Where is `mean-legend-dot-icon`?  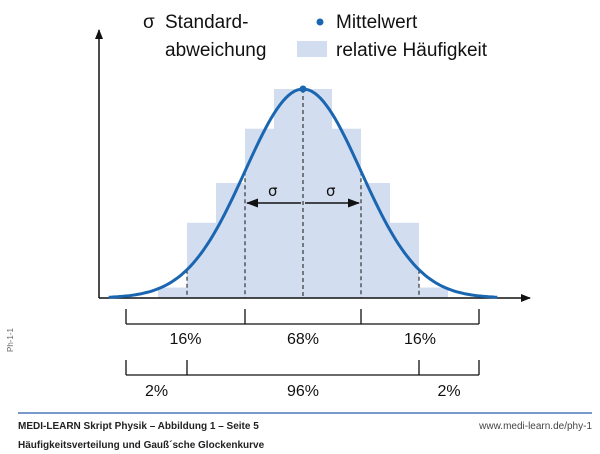 mean-legend-dot-icon is located at coordinates (320, 22).